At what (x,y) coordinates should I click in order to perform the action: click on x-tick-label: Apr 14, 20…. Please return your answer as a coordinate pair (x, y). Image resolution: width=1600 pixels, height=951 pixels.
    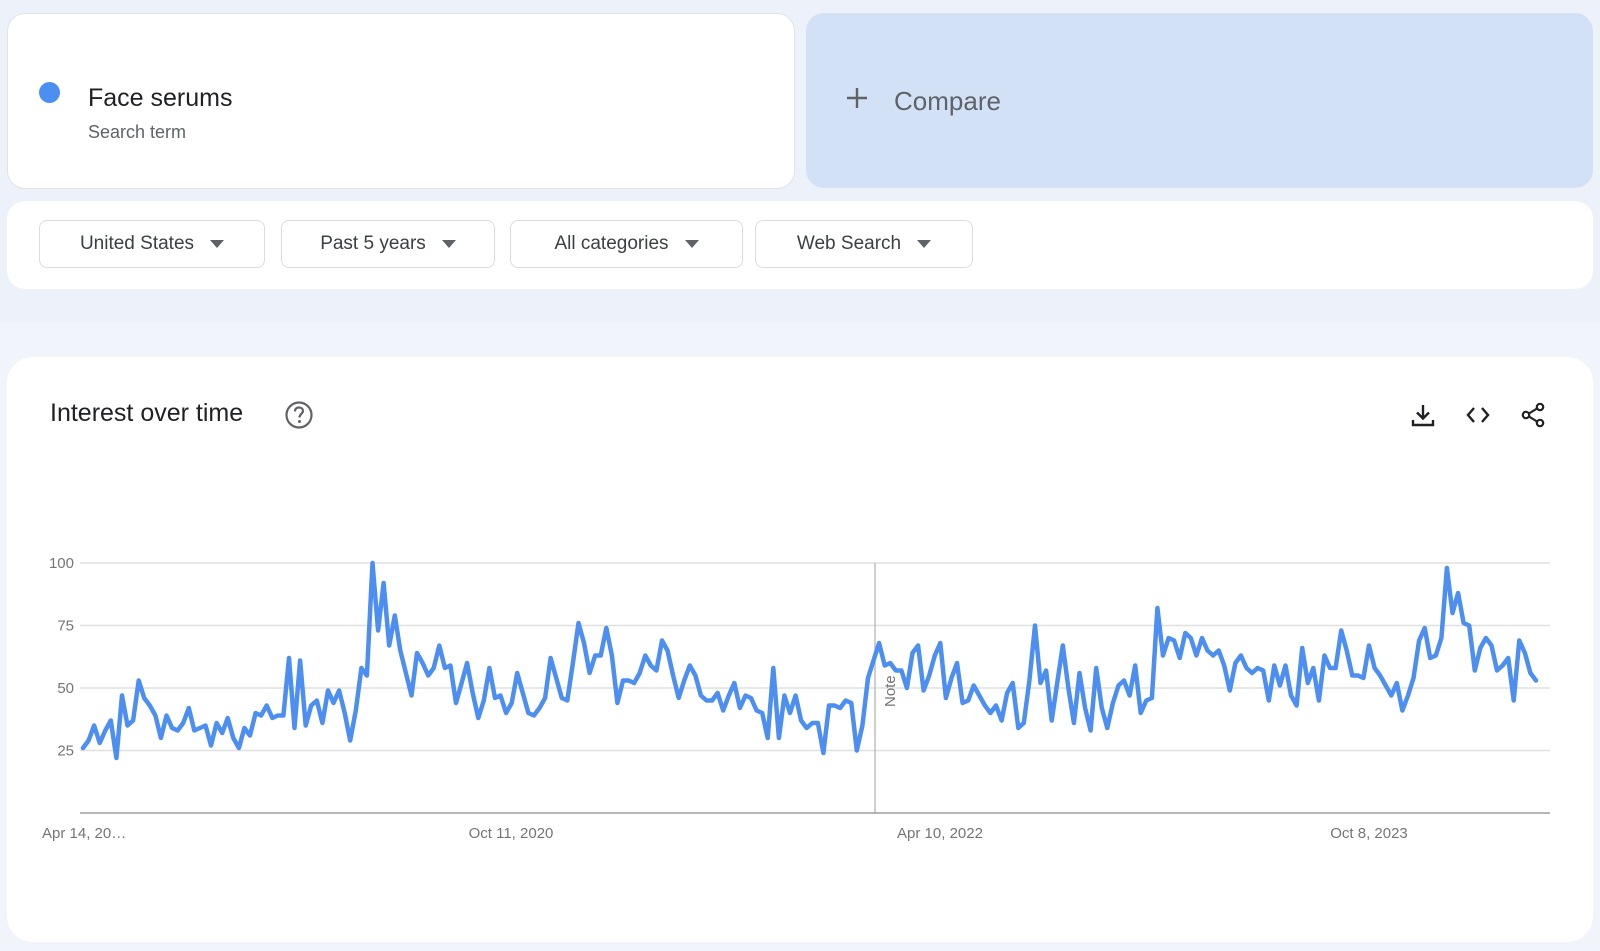
    Looking at the image, I should click on (84, 833).